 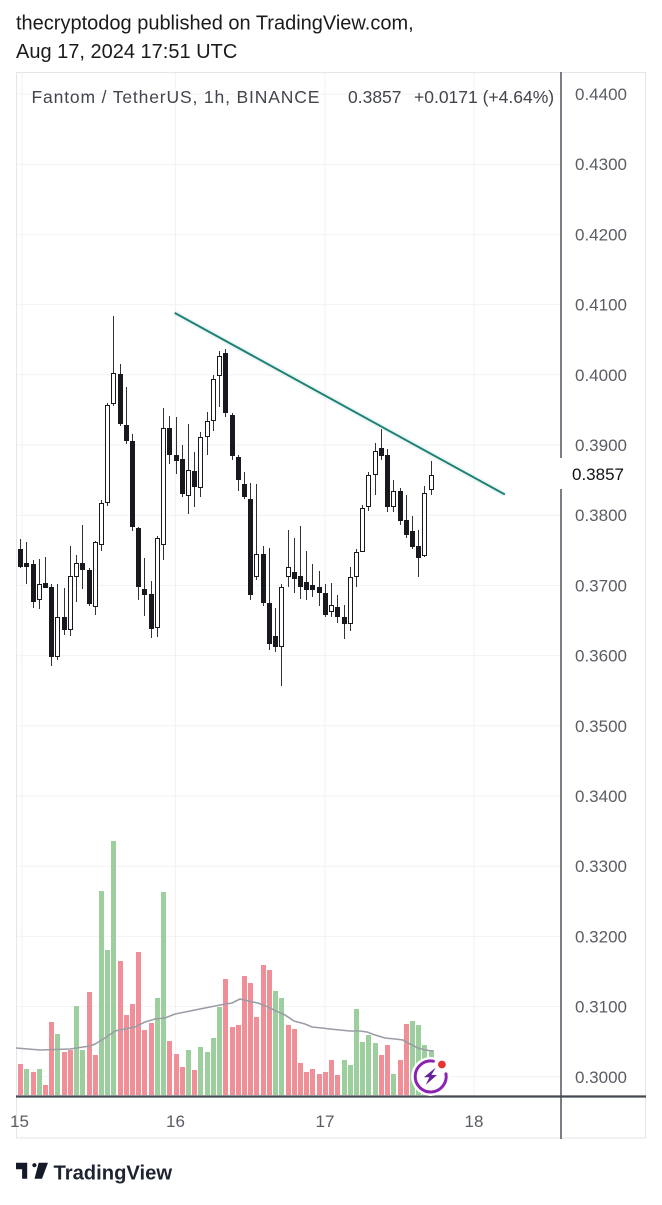 I want to click on svg-text: 0.3900, so click(x=601, y=445).